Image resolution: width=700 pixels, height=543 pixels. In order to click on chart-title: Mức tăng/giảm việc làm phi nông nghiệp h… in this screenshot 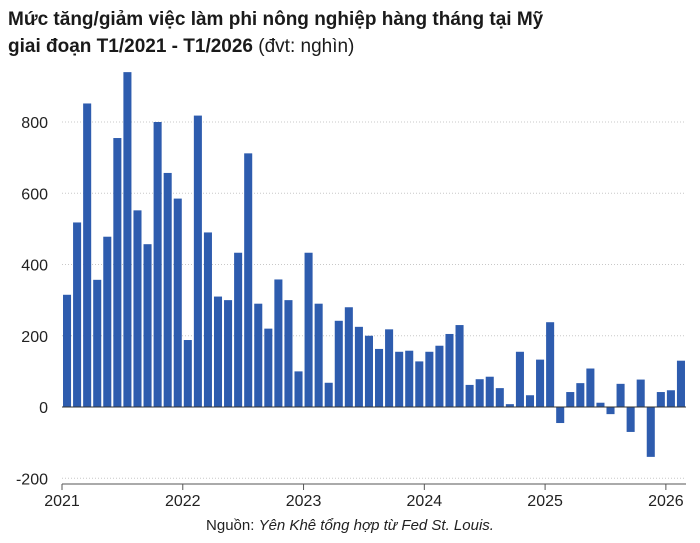, I will do `click(348, 33)`.